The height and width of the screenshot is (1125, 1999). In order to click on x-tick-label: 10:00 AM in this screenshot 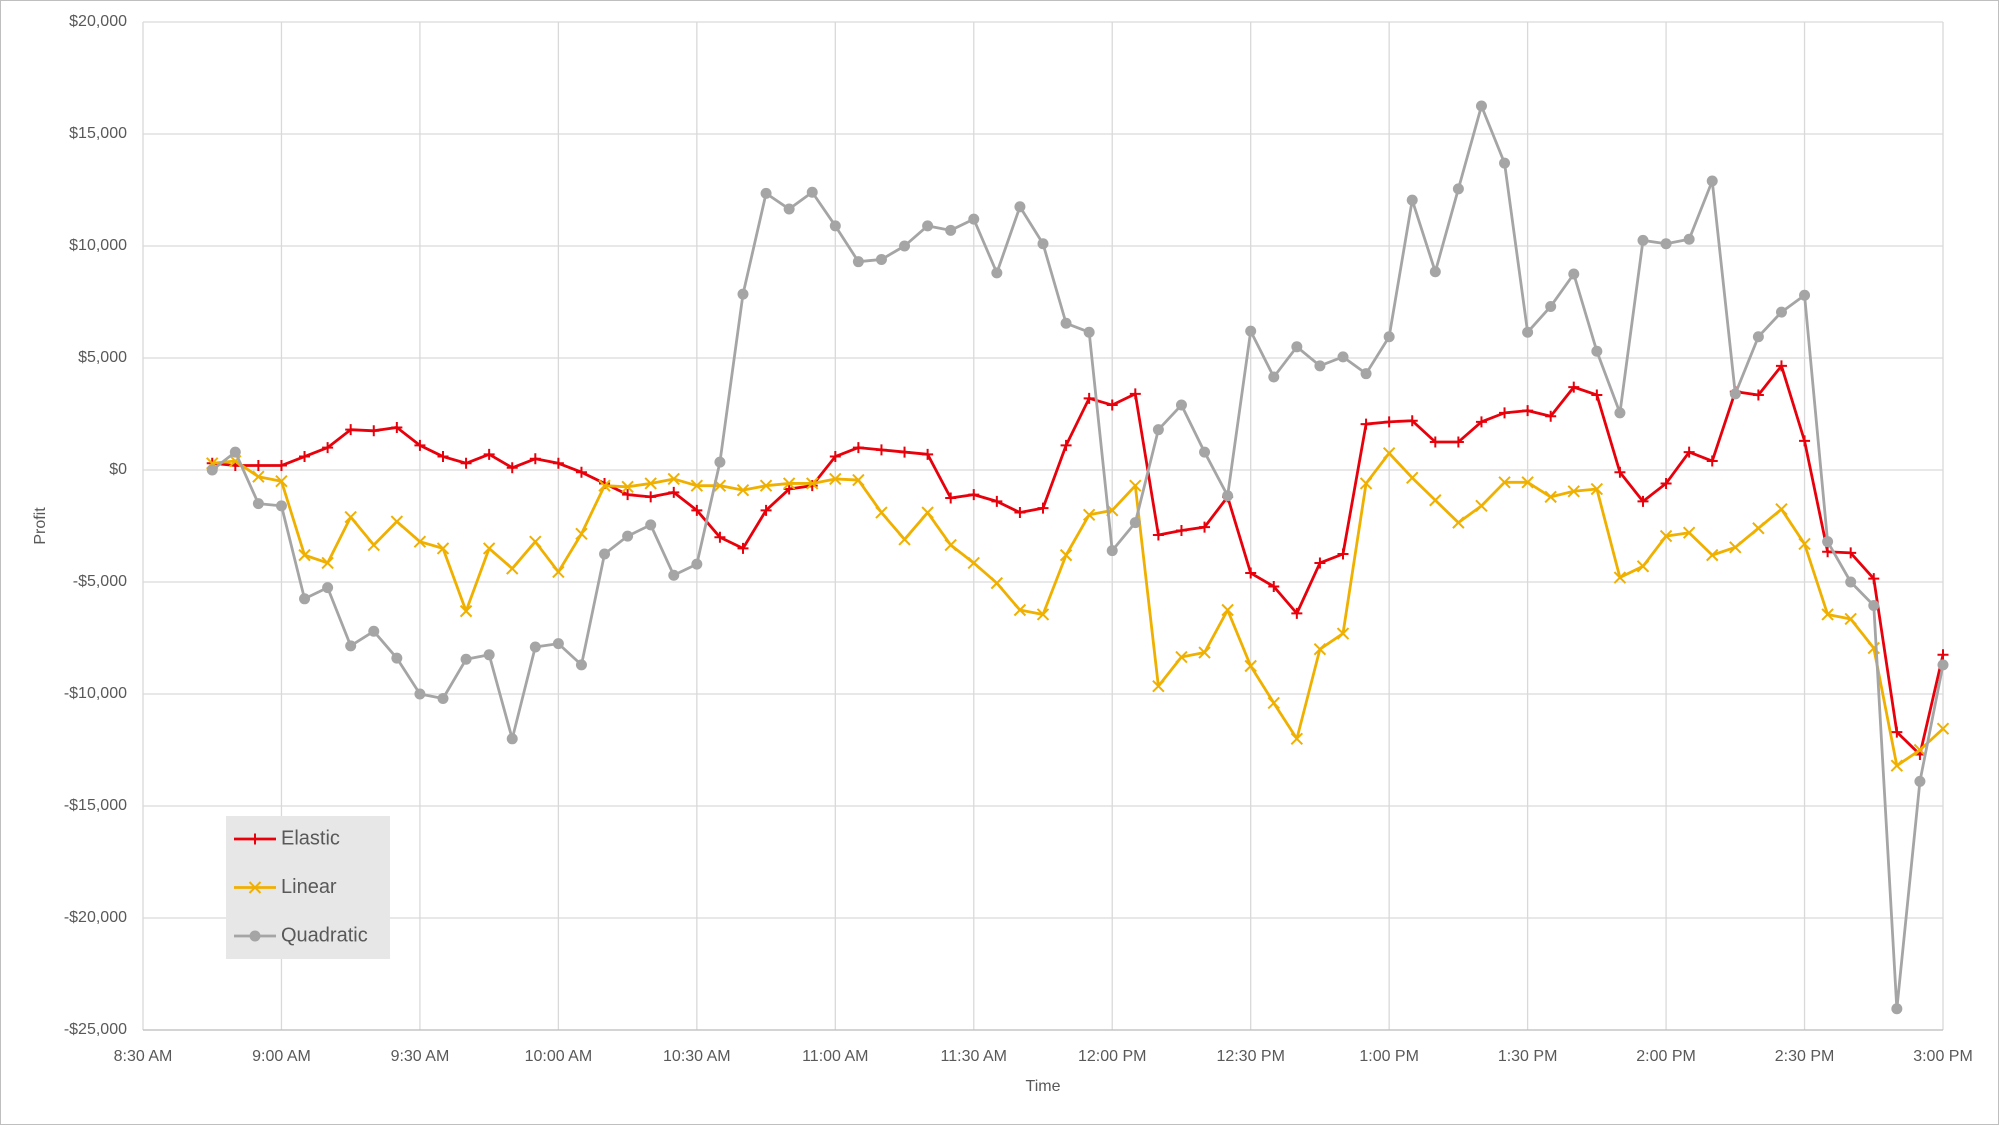, I will do `click(559, 1056)`.